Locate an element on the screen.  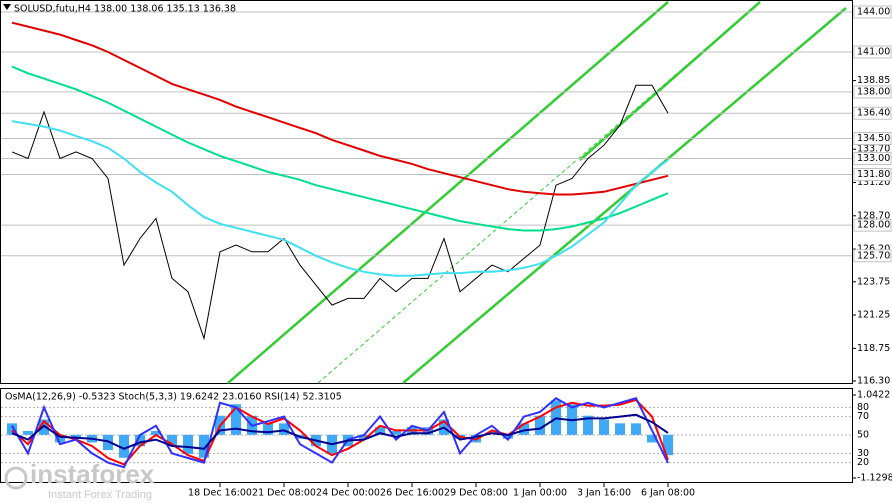
x-tick-label: 6 Jan 08:00 is located at coordinates (668, 493).